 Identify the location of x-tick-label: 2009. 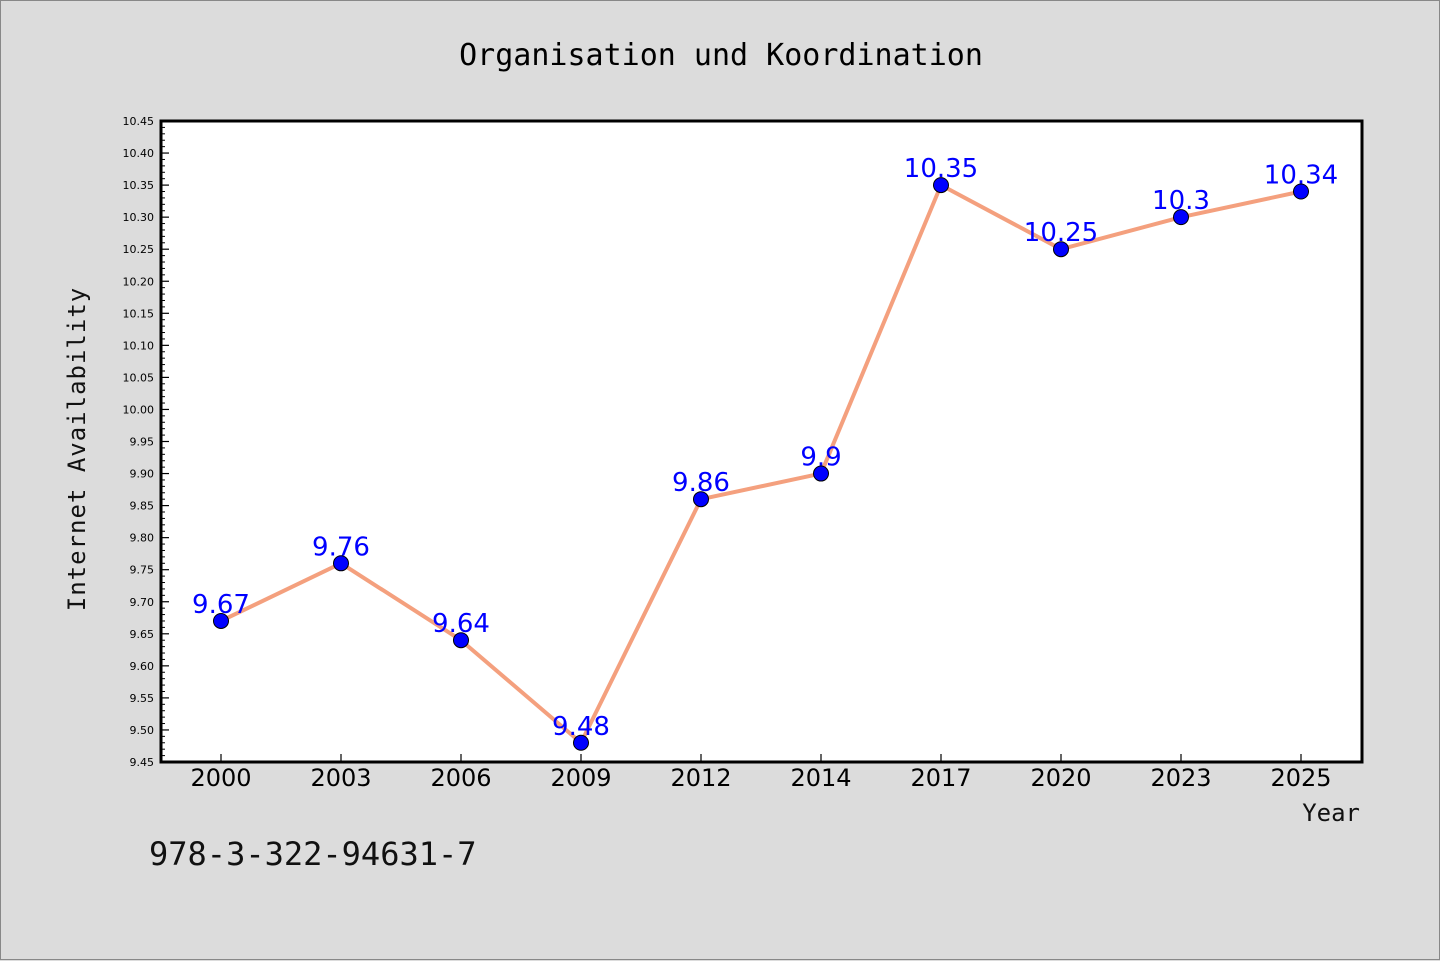
(580, 778).